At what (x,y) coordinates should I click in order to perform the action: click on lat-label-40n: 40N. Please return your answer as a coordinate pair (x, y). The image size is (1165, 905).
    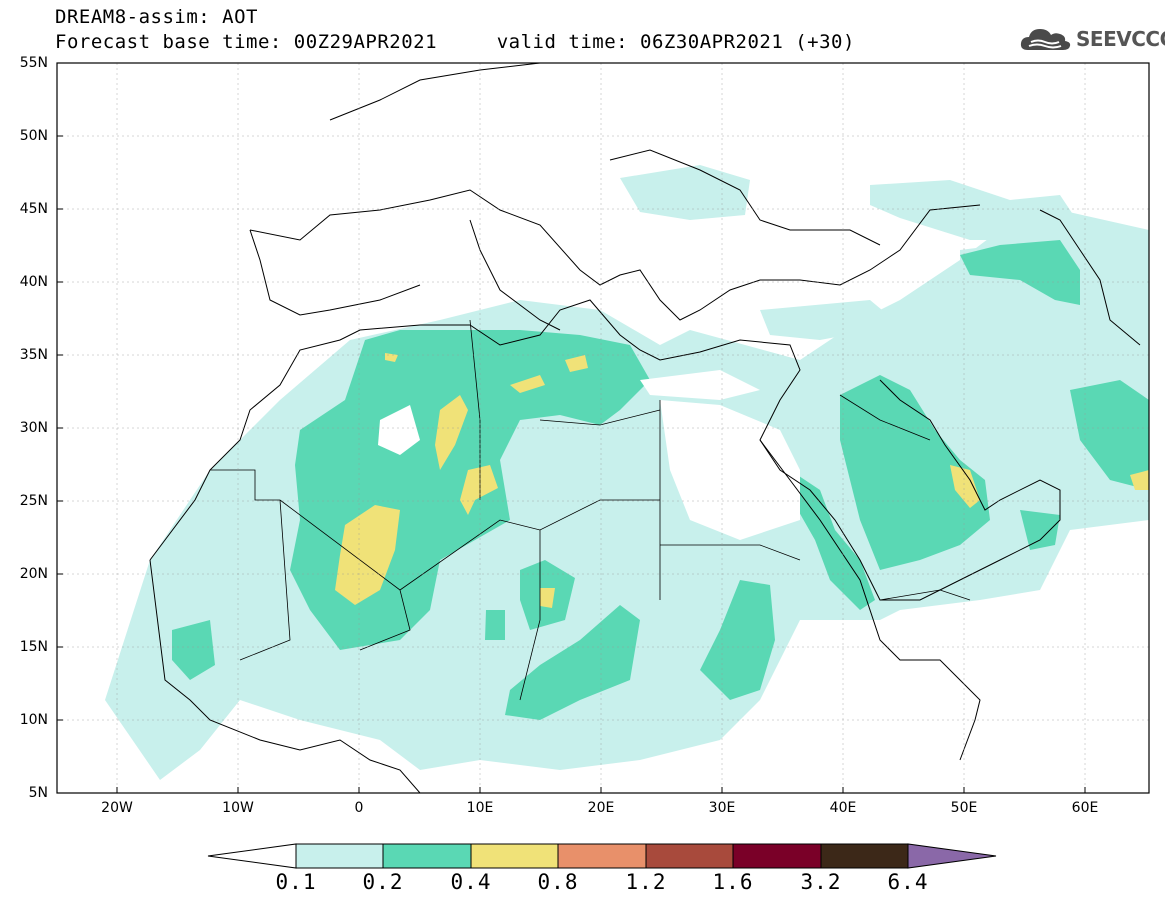
    Looking at the image, I should click on (33, 282).